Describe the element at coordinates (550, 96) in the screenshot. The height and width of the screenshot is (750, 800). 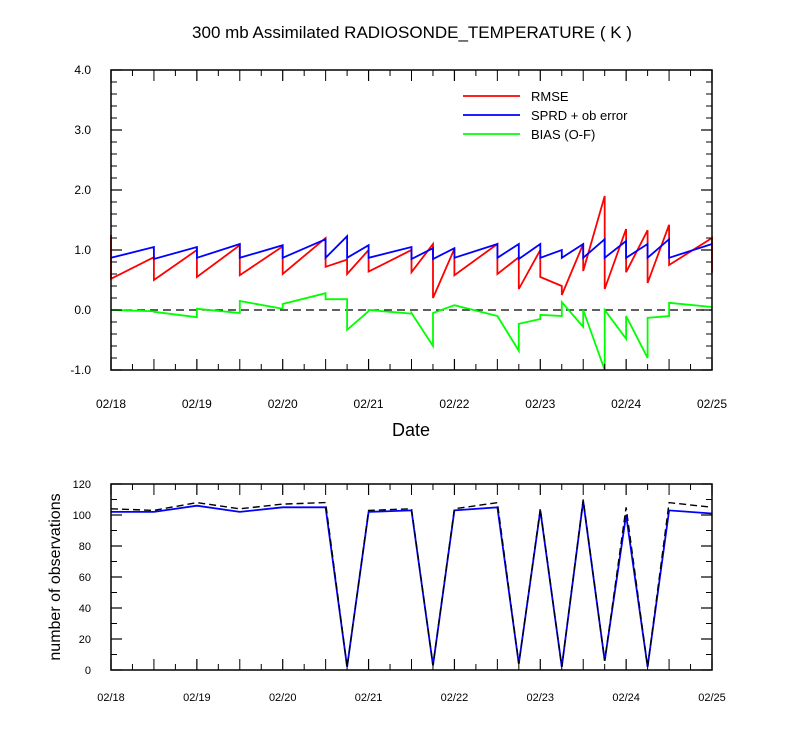
I see `legend-label: RMSE` at that location.